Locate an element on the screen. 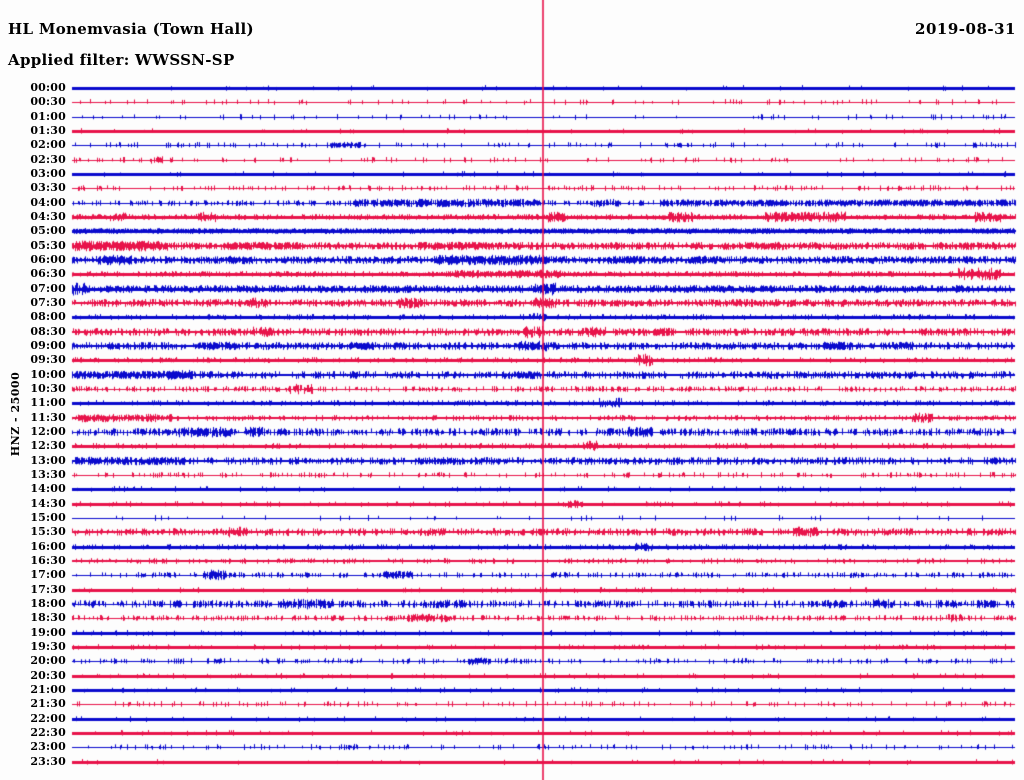  time-label: 17:00 is located at coordinates (48, 574).